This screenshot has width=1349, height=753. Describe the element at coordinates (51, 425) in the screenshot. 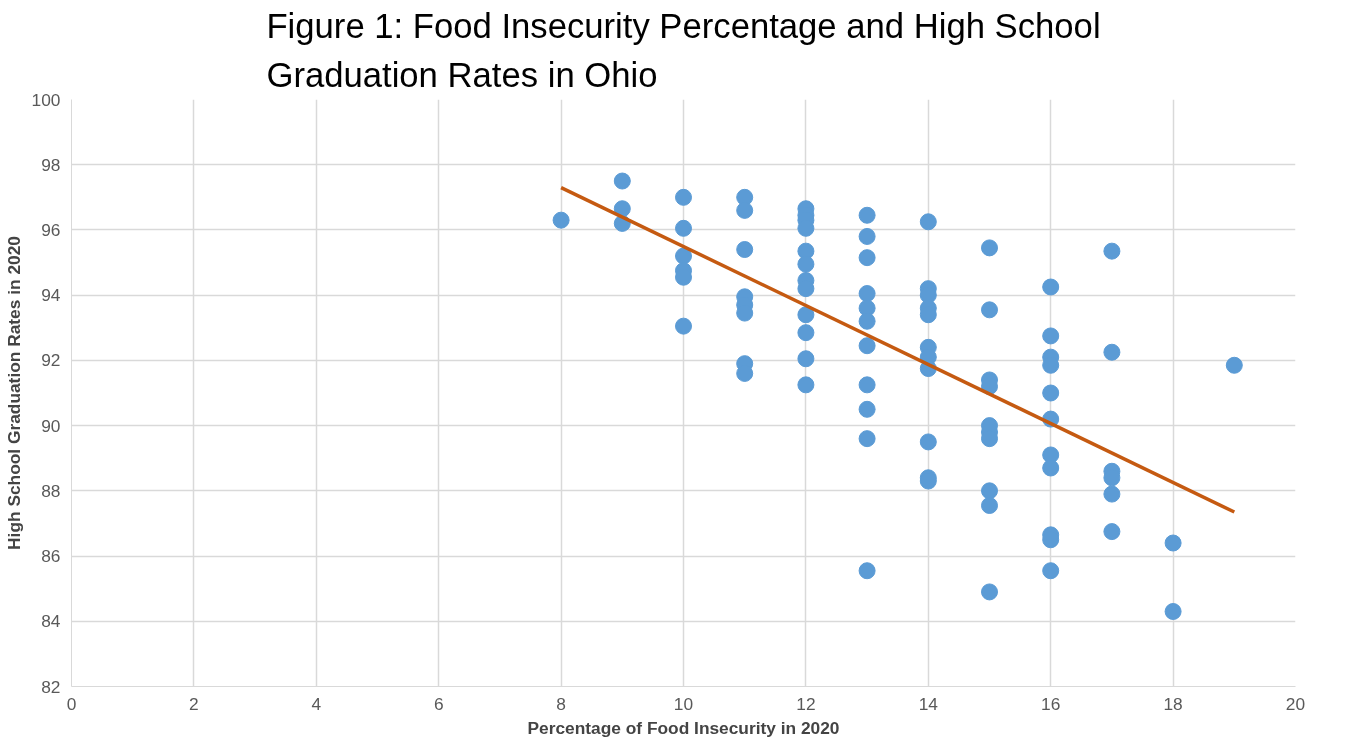

I see `y-tick-label: 90` at that location.